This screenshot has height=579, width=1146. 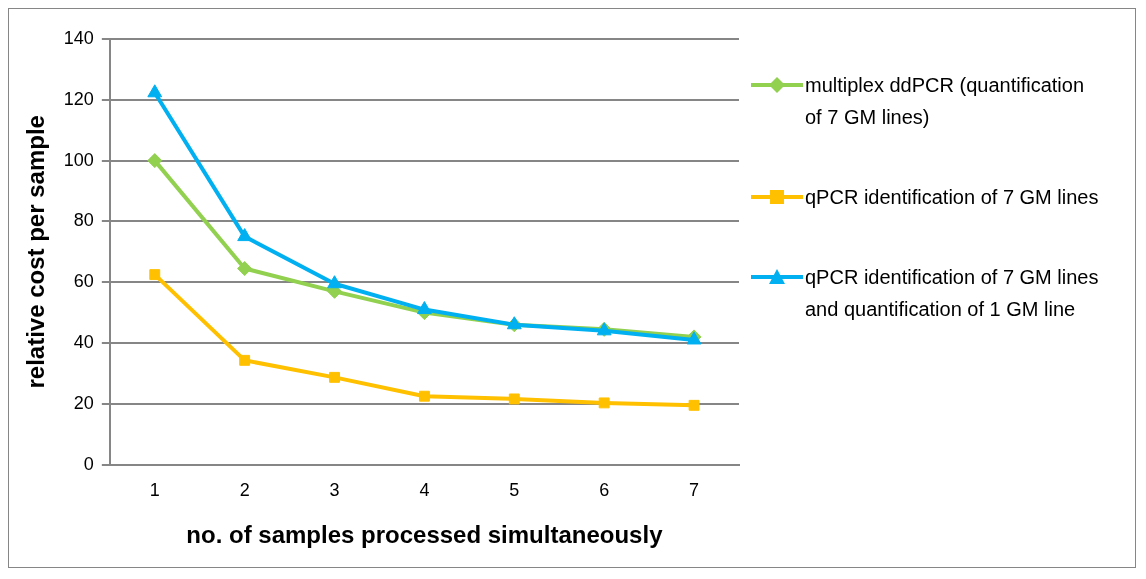 What do you see at coordinates (78, 98) in the screenshot?
I see `y-tick-label: 120` at bounding box center [78, 98].